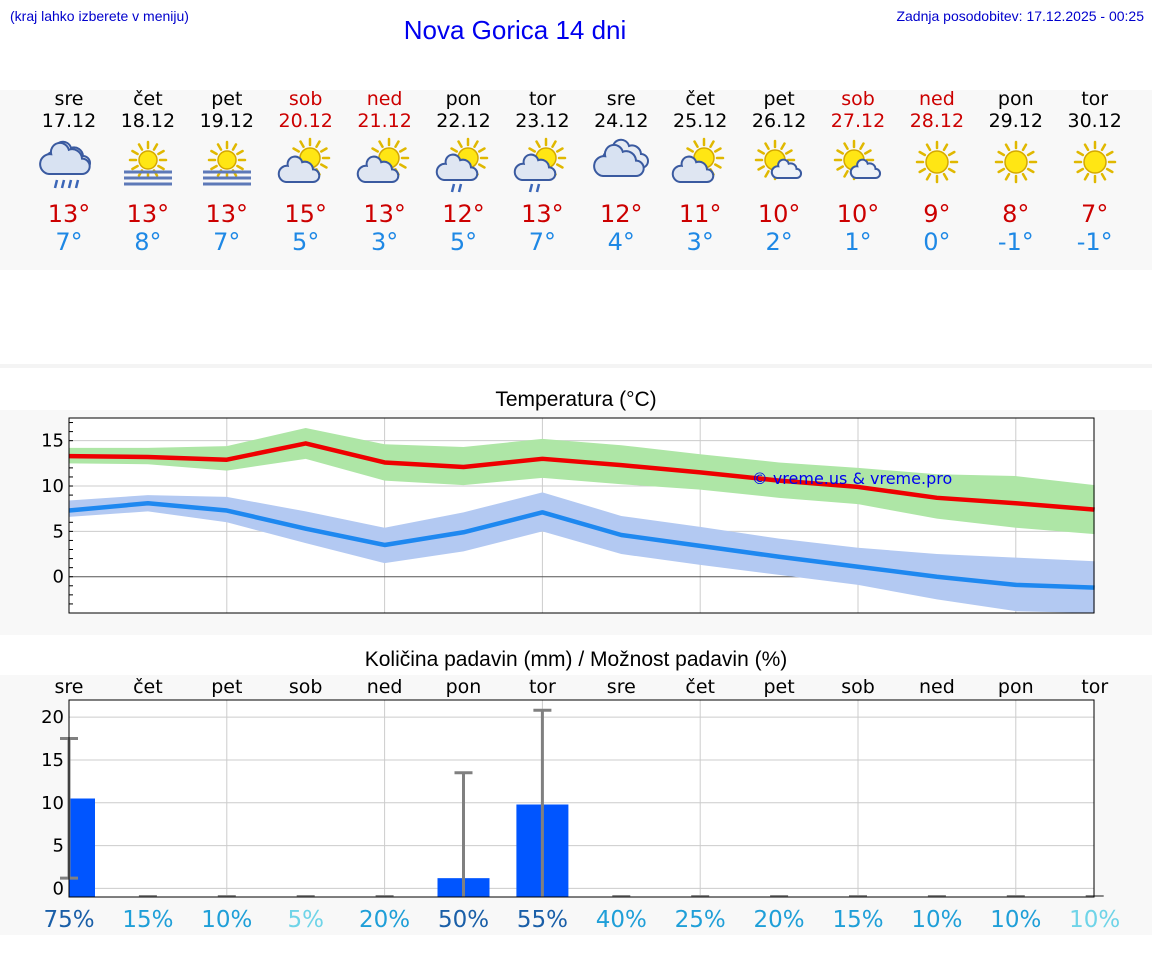  Describe the element at coordinates (515, 30) in the screenshot. I see `page-title: Nova Gorica 14 dni` at that location.